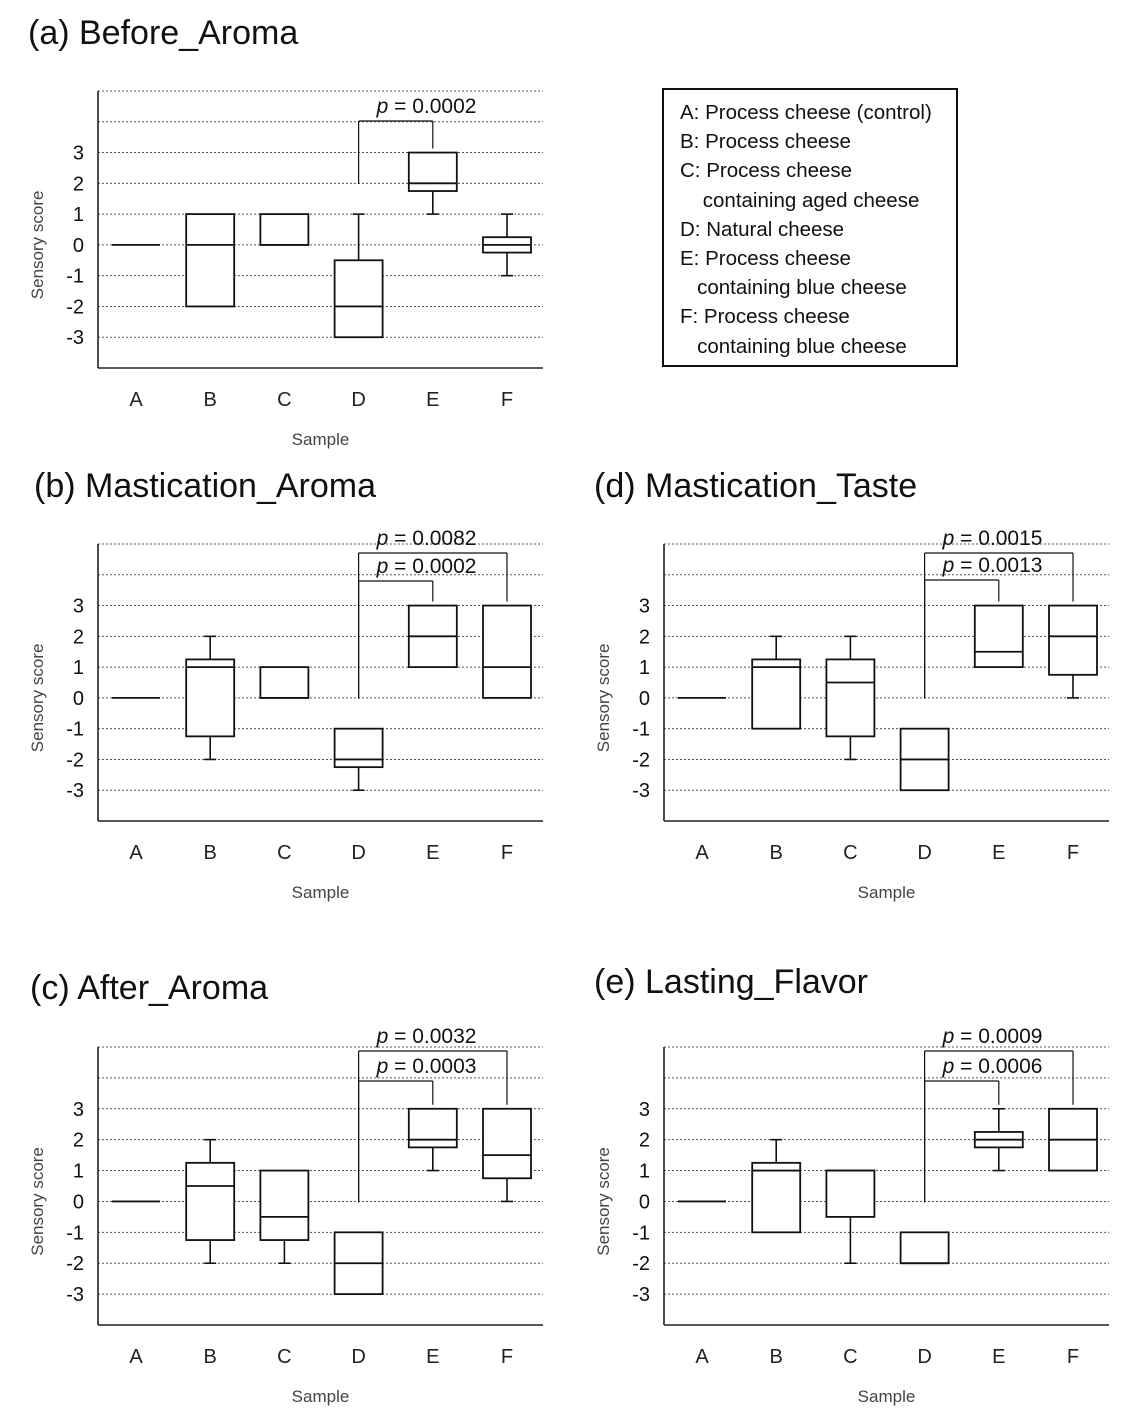  Describe the element at coordinates (731, 982) in the screenshot. I see `panel-title-e: (e) Lasting_Flavor` at that location.